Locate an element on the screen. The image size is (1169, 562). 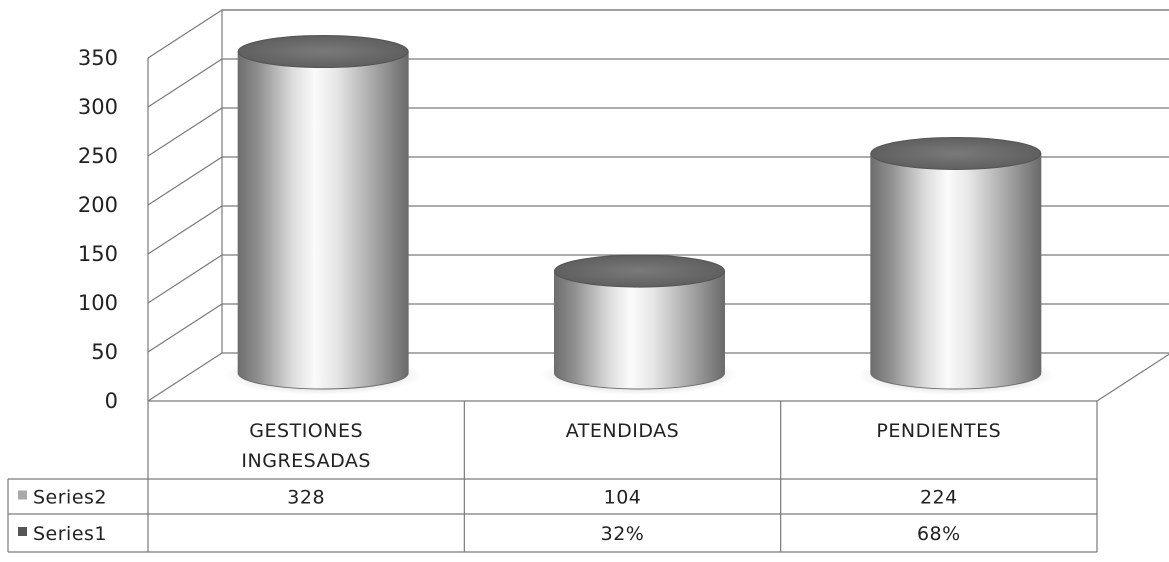
y-tick-label: 350 is located at coordinates (98, 58).